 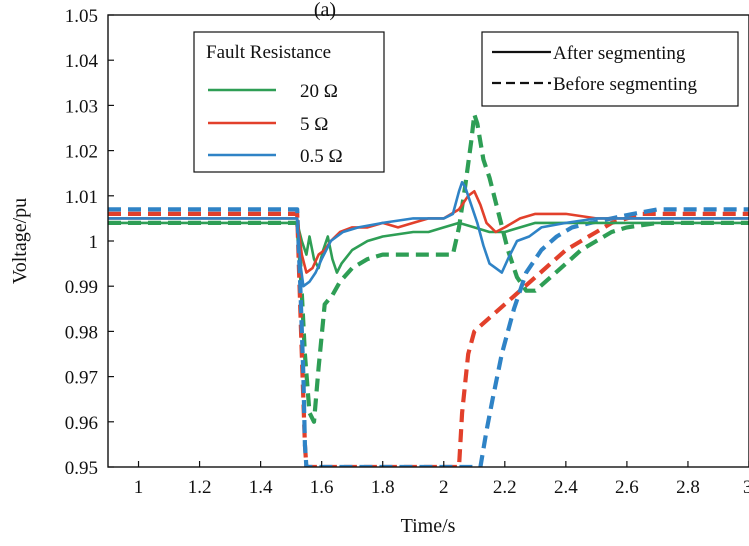 I want to click on y-tick-label: 0.96, so click(x=81, y=423).